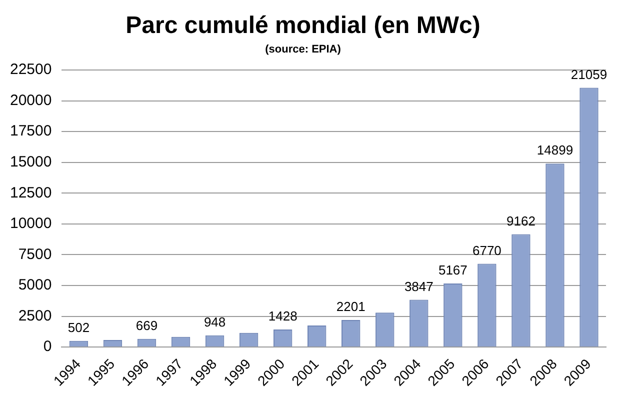 The height and width of the screenshot is (393, 620). Describe the element at coordinates (521, 220) in the screenshot. I see `data-label: 9162` at that location.